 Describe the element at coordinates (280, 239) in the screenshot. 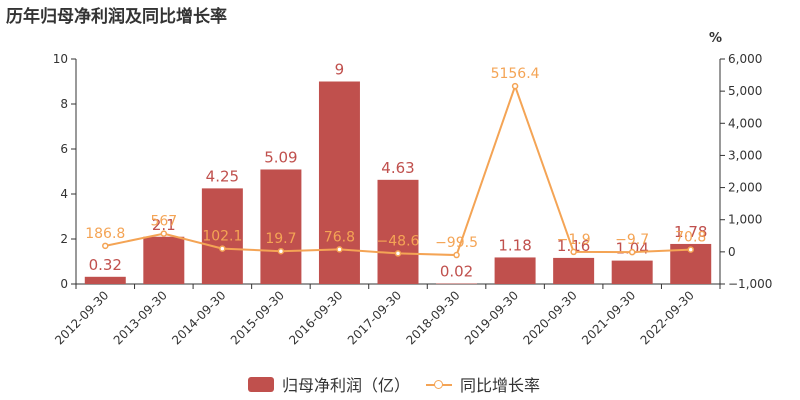

I see `growth-data-label: 19.7` at that location.